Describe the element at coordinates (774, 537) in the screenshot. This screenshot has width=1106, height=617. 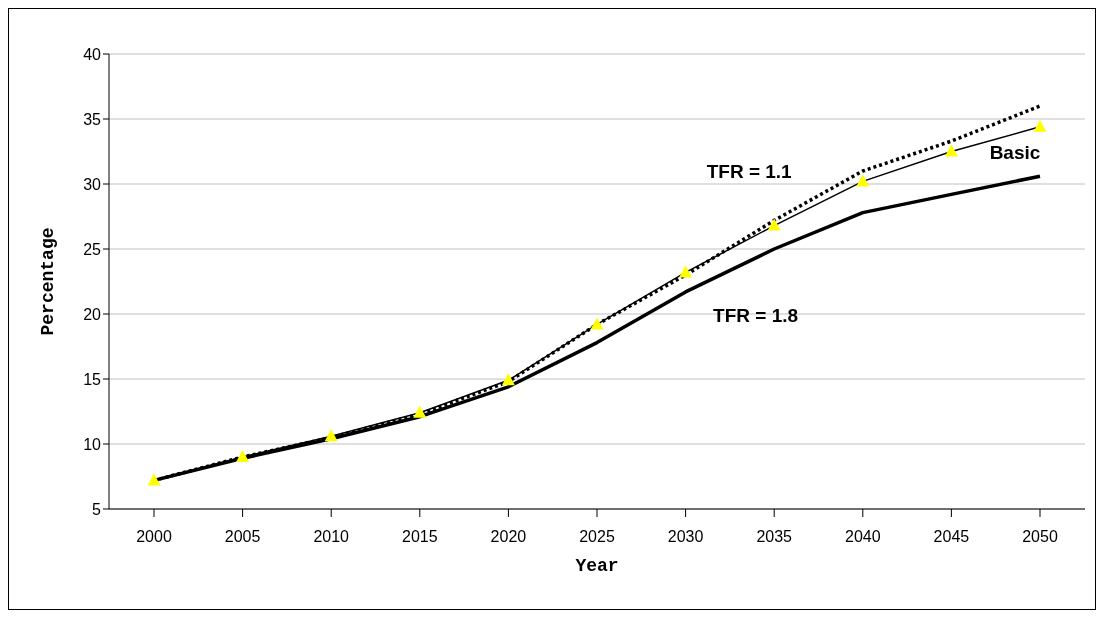
I see `x-tick-label: 2035` at that location.